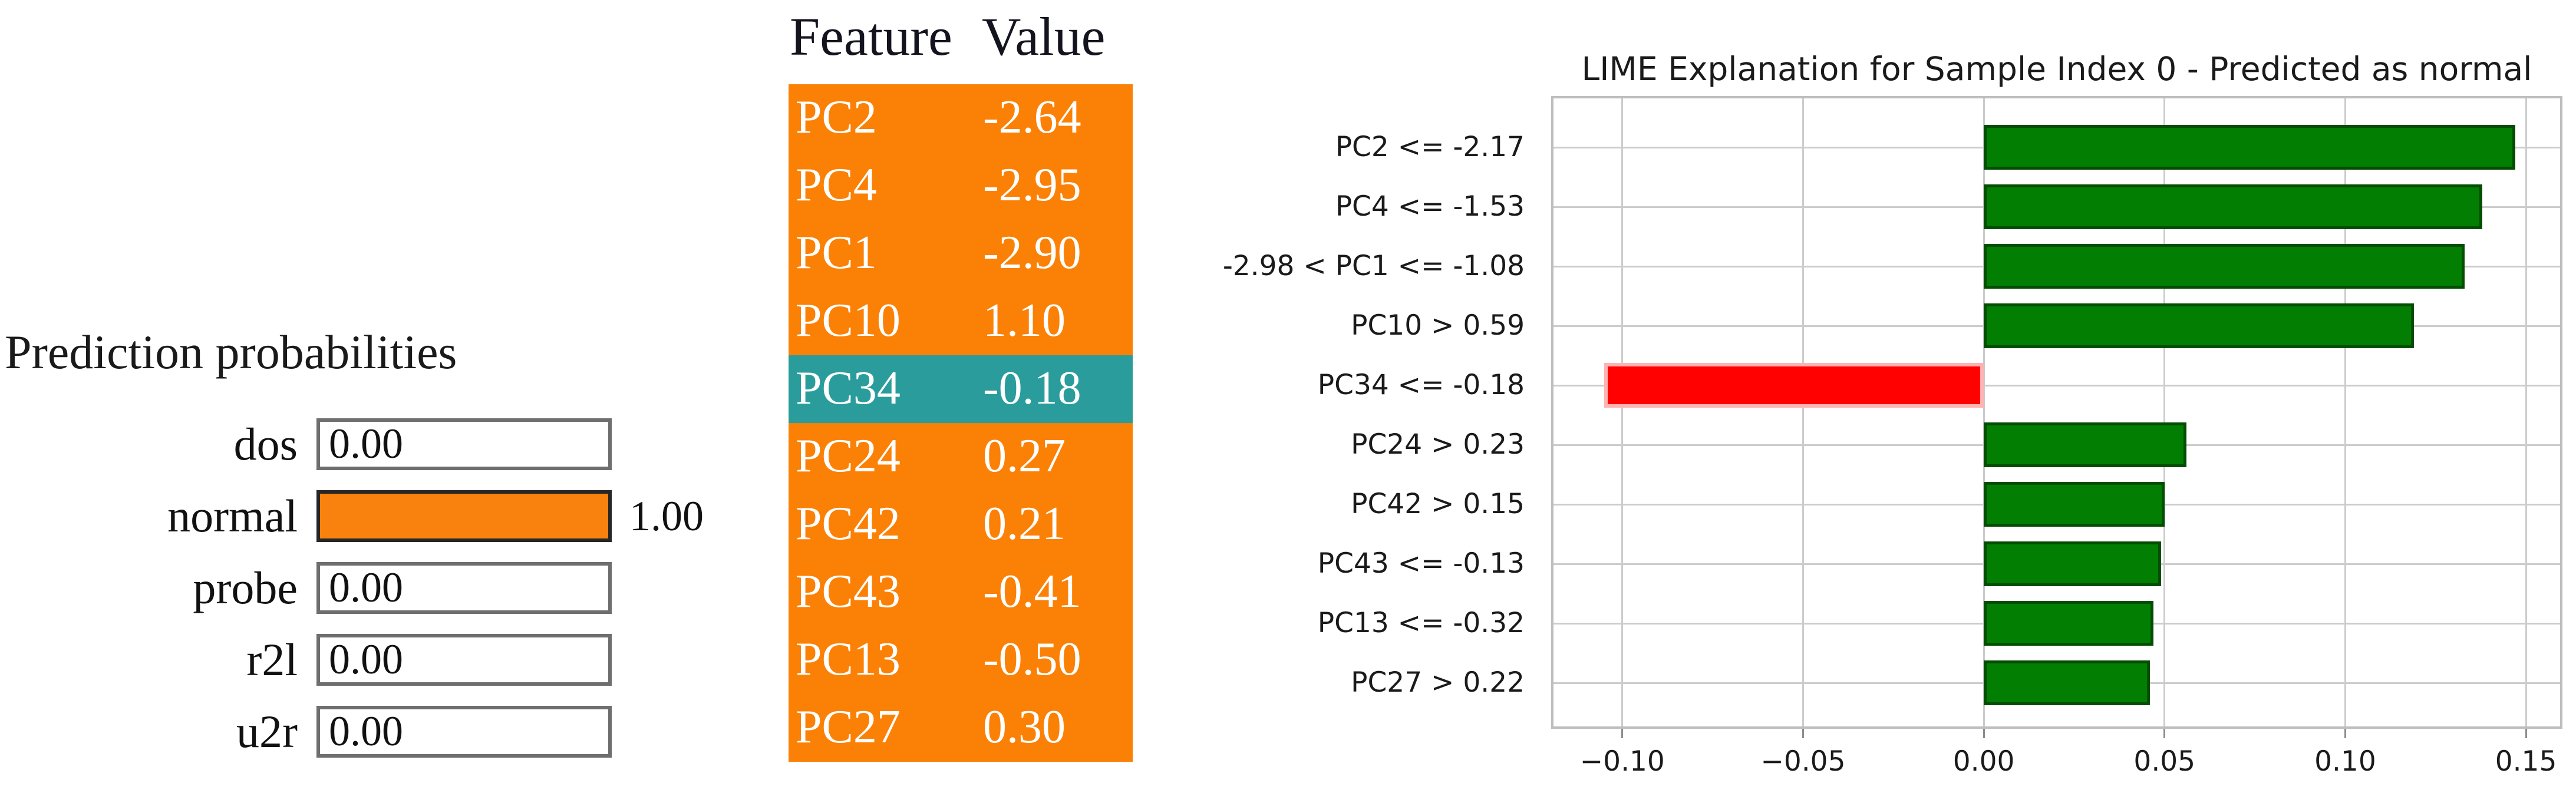 This screenshot has height=793, width=2576. I want to click on table-row: PC2 -2.64, so click(961, 118).